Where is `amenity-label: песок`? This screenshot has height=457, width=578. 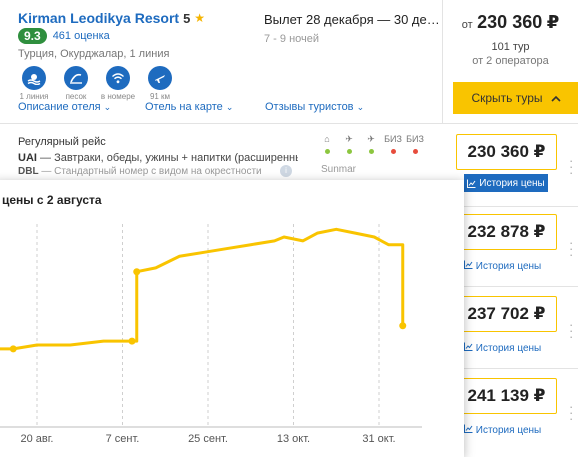 amenity-label: песок is located at coordinates (76, 96).